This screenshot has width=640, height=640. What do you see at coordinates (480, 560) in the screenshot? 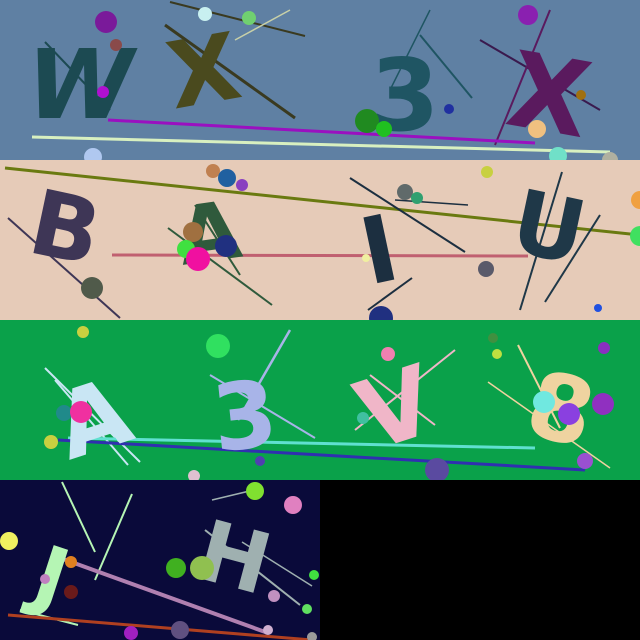
I see `empty-area` at bounding box center [480, 560].